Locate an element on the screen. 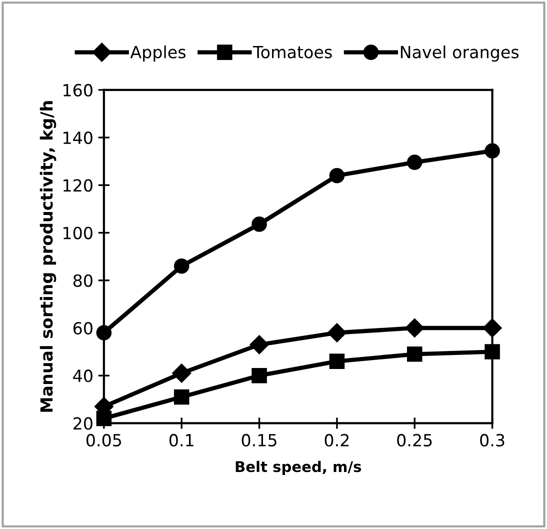 Image resolution: width=547 pixels, height=529 pixels. legend-label: Apples is located at coordinates (158, 53).